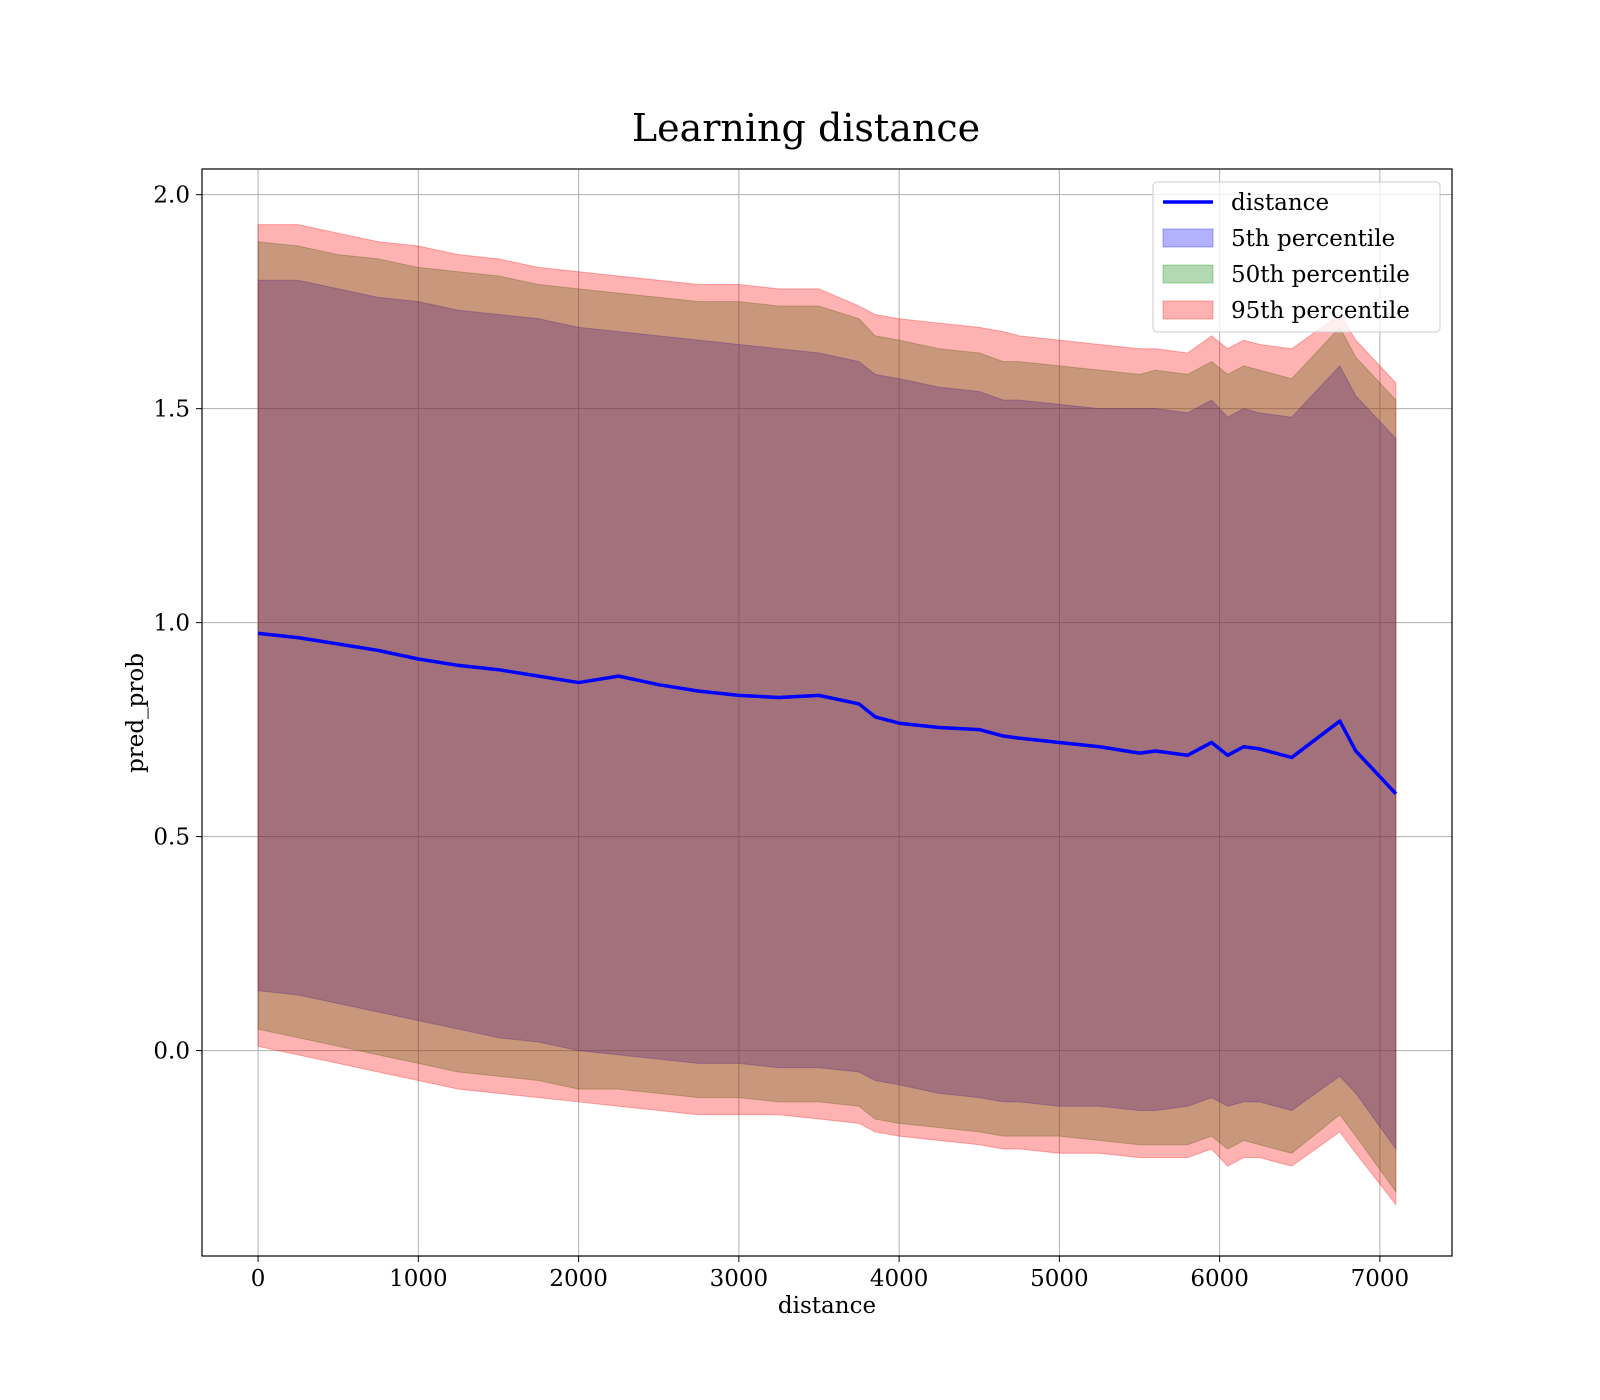 This screenshot has height=1400, width=1600. Describe the element at coordinates (418, 1279) in the screenshot. I see `x-tick-label: 1000` at that location.